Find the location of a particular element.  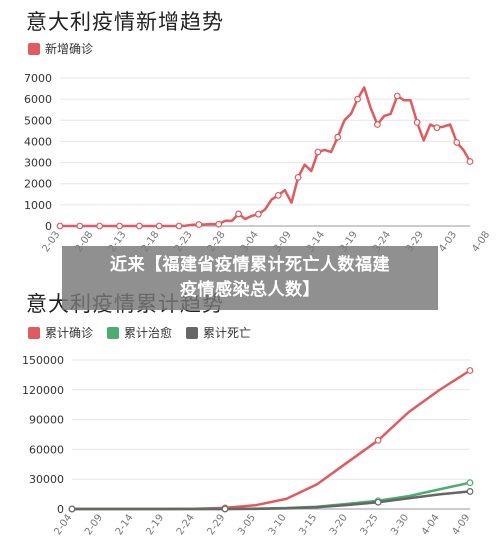

headline-text: 近来【福建省疫情累计死亡人数福建 疫情感染总人数】 is located at coordinates (250, 274).